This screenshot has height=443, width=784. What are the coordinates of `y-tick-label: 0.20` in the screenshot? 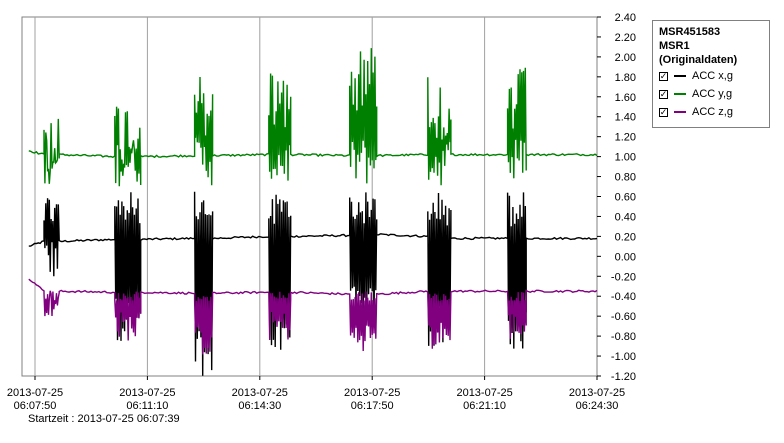 It's located at (625, 237).